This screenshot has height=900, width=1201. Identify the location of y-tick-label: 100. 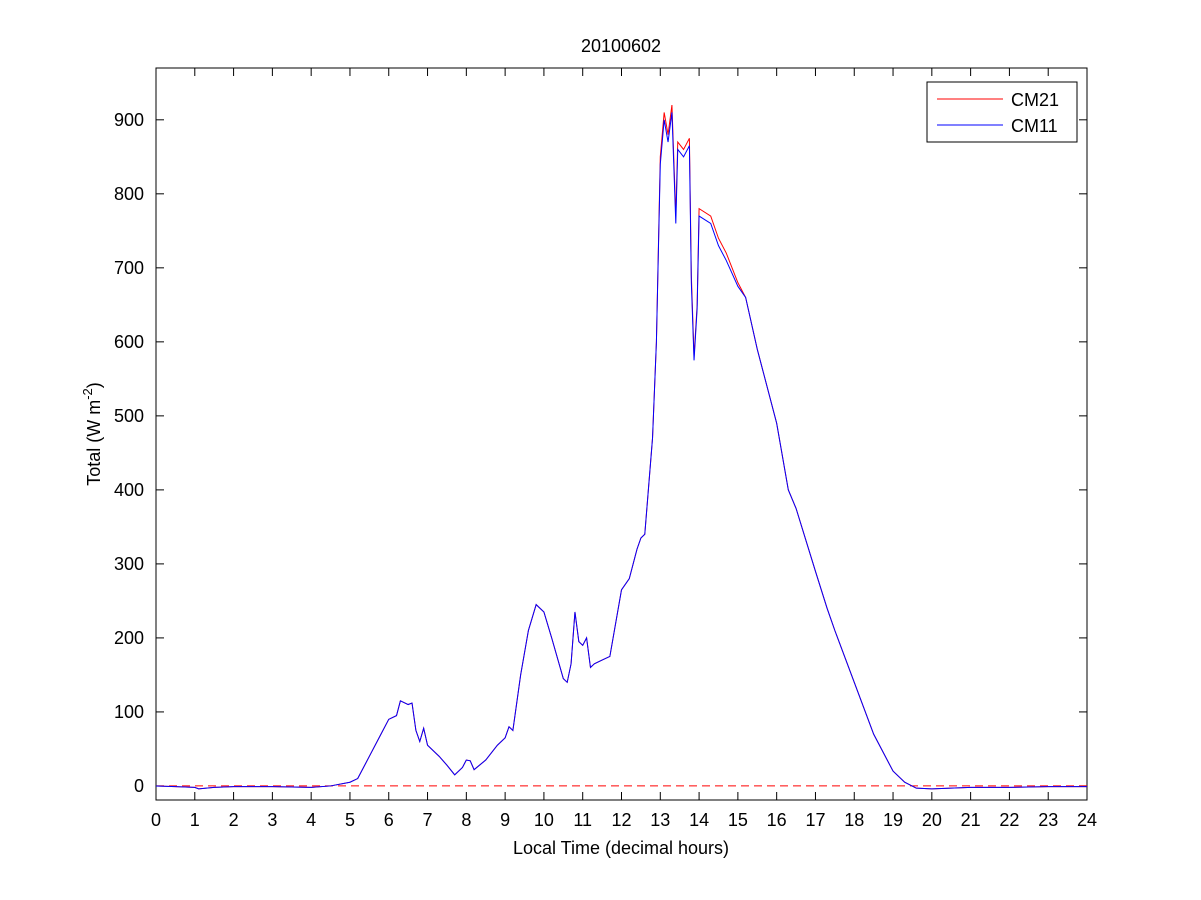
(129, 712).